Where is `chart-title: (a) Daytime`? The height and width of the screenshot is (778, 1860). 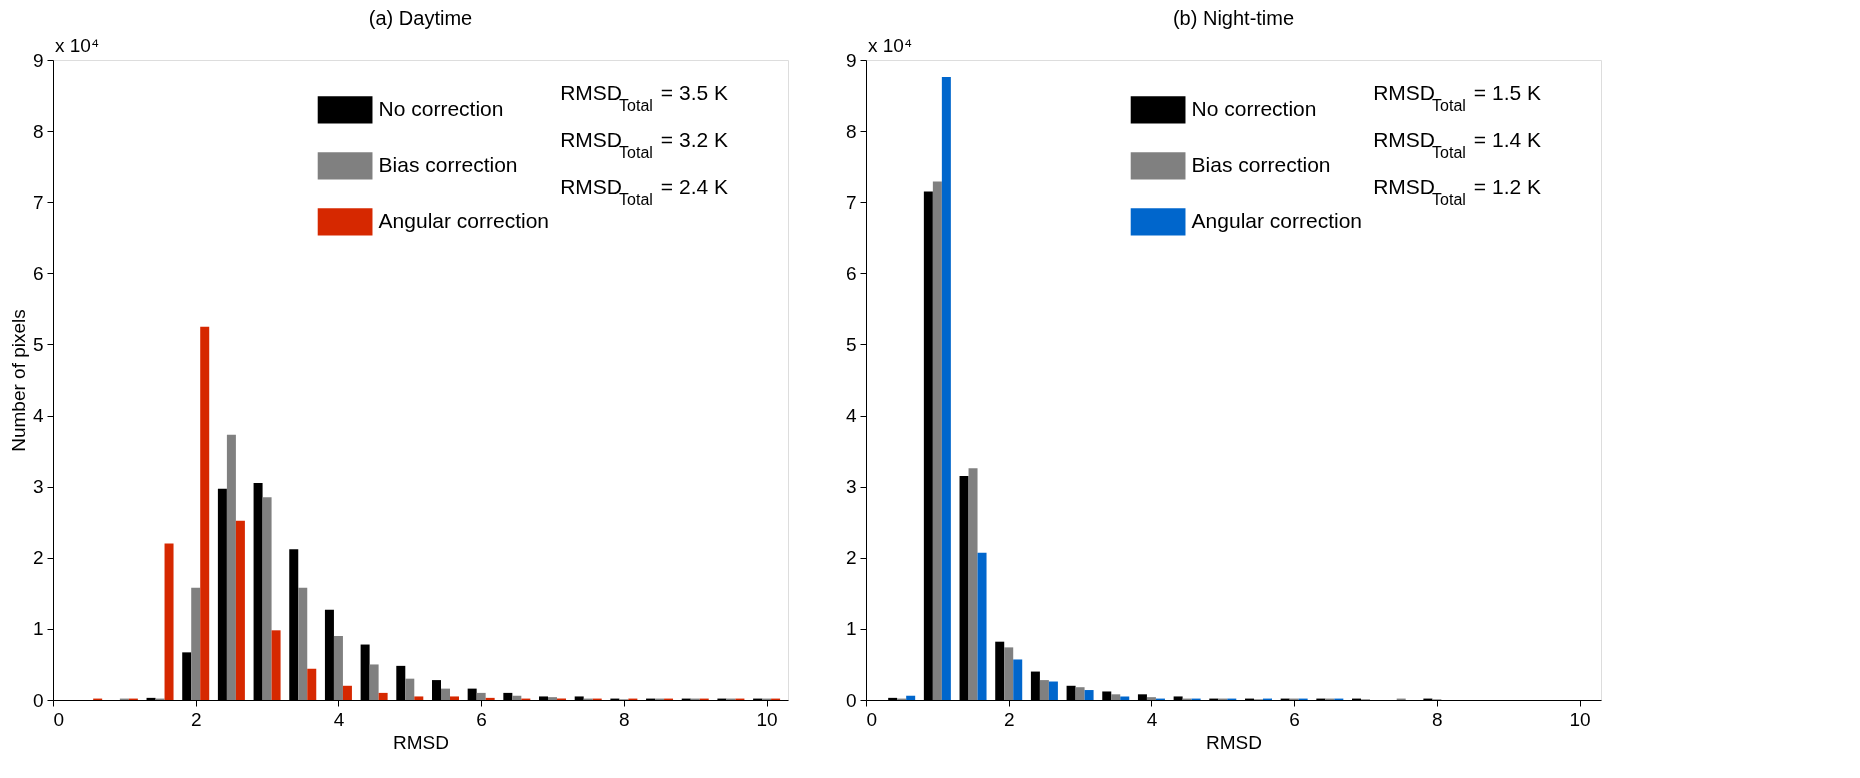
chart-title: (a) Daytime is located at coordinates (420, 18).